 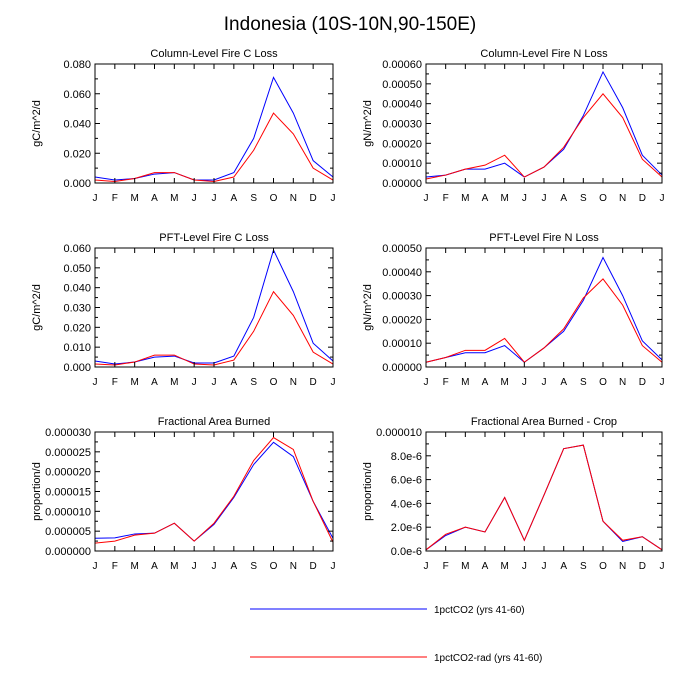 What do you see at coordinates (406, 457) in the screenshot?
I see `y-tick-label: 8.0e-6` at bounding box center [406, 457].